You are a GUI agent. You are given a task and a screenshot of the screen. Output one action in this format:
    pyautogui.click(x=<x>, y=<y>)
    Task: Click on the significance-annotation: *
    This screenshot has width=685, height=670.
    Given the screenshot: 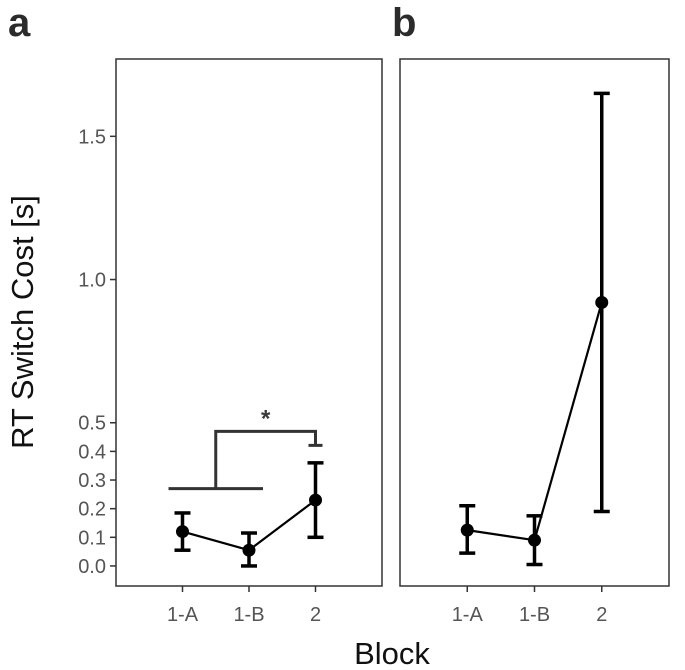 What is the action you would take?
    pyautogui.click(x=245, y=448)
    